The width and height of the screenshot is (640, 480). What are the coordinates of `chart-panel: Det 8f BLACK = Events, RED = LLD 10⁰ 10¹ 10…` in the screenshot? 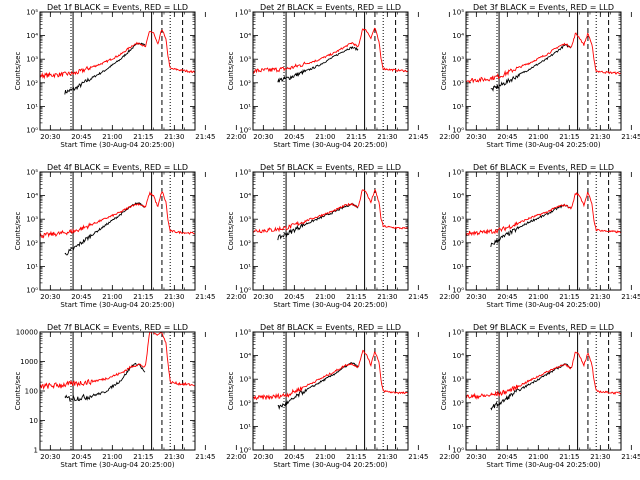 It's located at (343, 396).